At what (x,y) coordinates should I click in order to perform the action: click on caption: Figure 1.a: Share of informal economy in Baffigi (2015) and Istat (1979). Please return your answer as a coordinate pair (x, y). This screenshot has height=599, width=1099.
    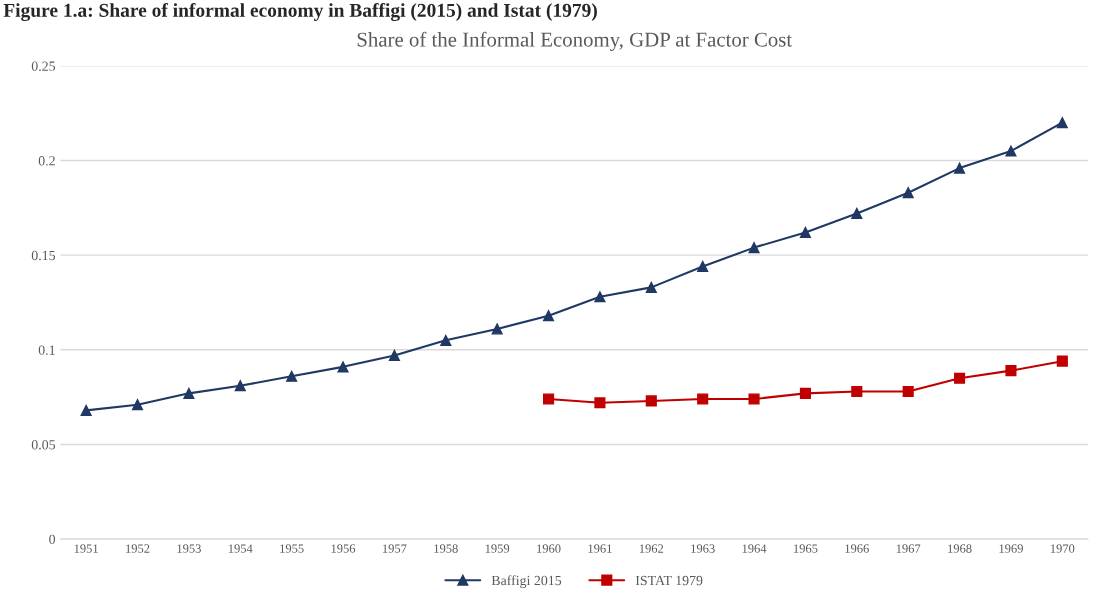
    Looking at the image, I should click on (300, 12).